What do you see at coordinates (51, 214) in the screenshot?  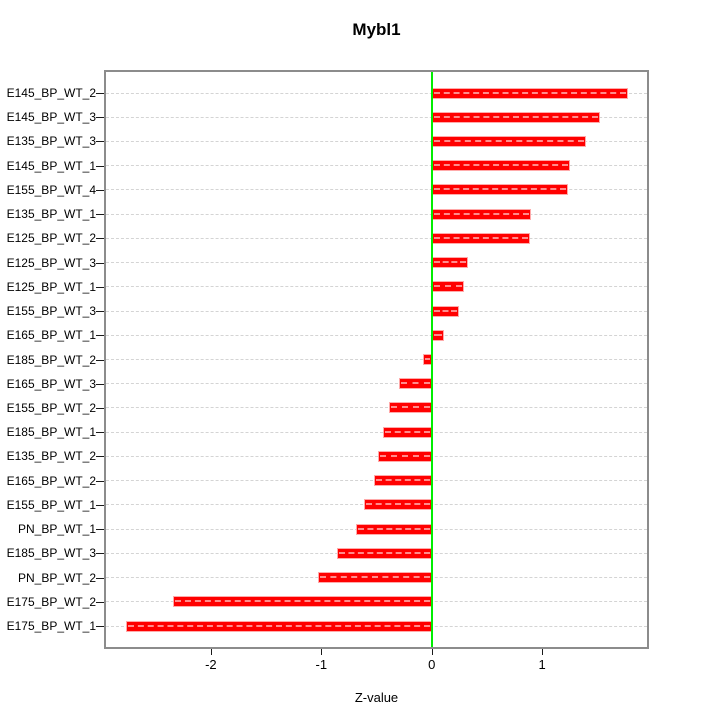 I see `y-axis-label: E135_BP_WT_1` at bounding box center [51, 214].